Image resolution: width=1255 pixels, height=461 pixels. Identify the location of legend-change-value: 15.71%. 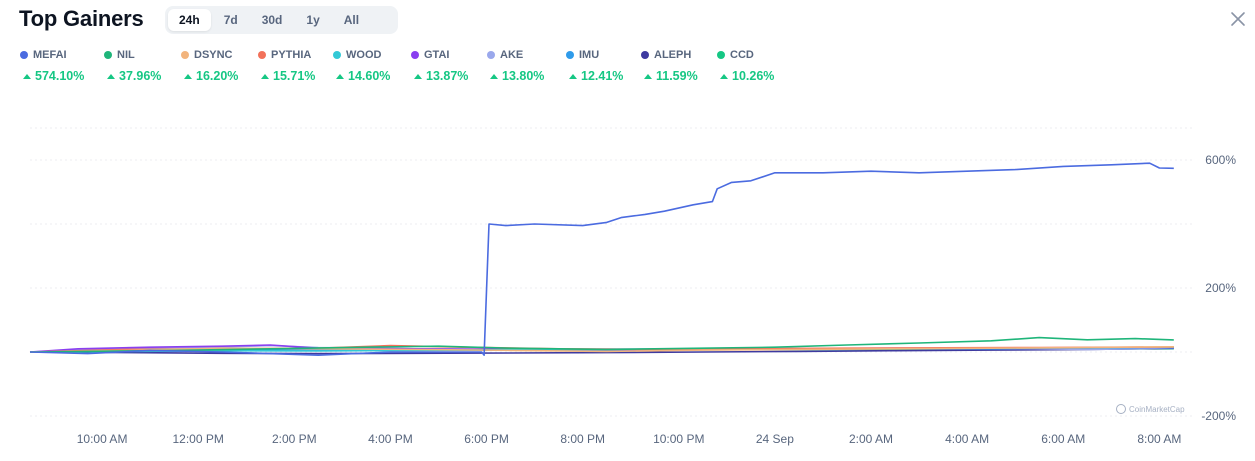
(294, 76).